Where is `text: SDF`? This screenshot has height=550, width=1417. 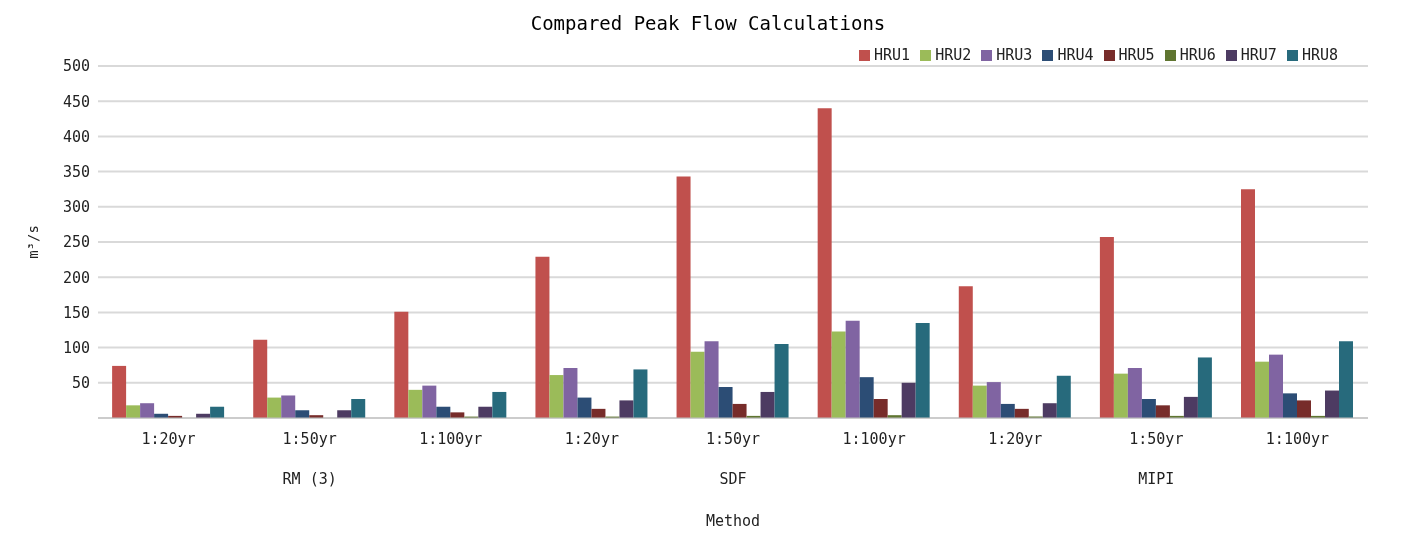
text: SDF is located at coordinates (733, 479).